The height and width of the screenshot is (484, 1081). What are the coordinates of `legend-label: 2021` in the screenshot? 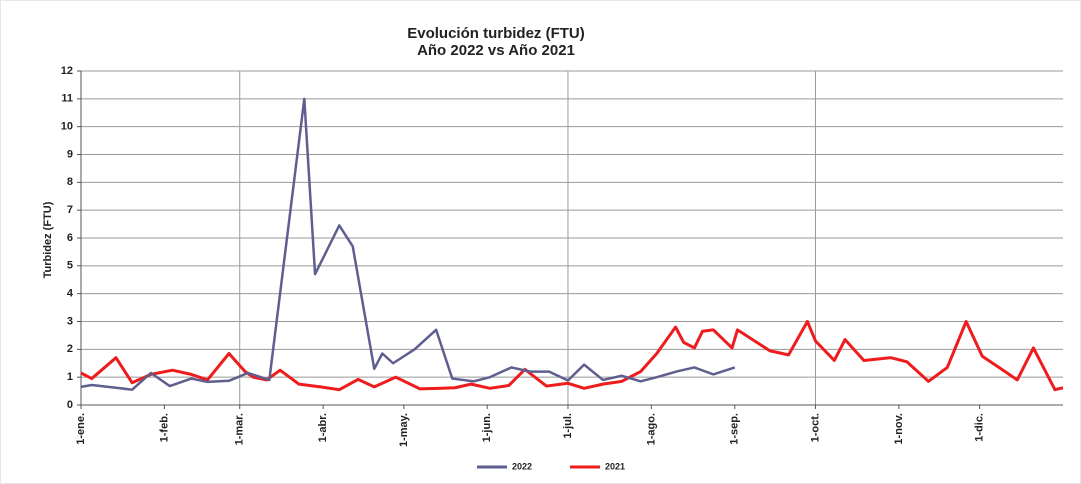 It's located at (615, 466).